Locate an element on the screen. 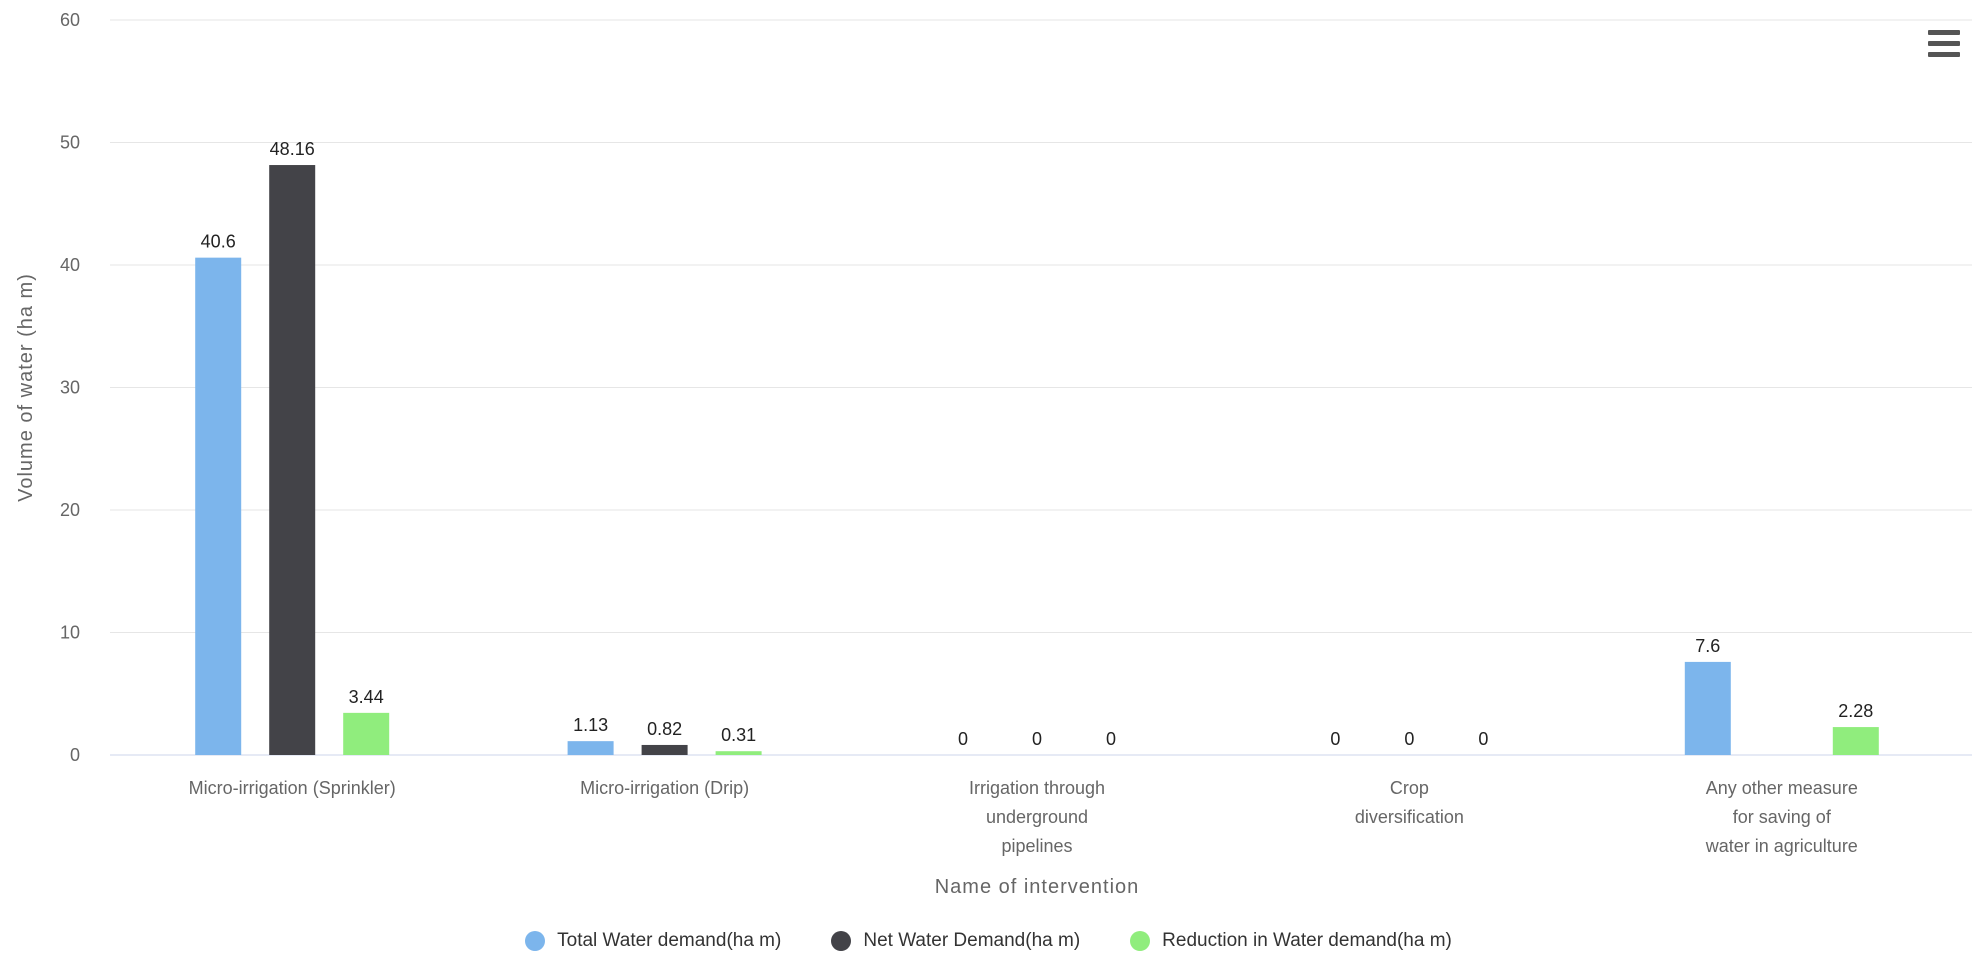 The width and height of the screenshot is (1977, 965). y-tick-label: 40 is located at coordinates (70, 265).